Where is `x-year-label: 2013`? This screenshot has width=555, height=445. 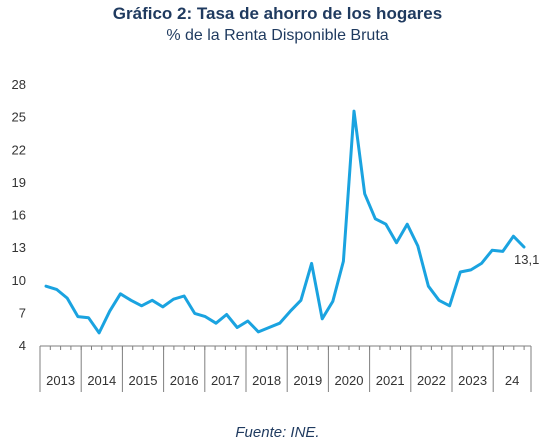
x-year-label: 2013 is located at coordinates (60, 380).